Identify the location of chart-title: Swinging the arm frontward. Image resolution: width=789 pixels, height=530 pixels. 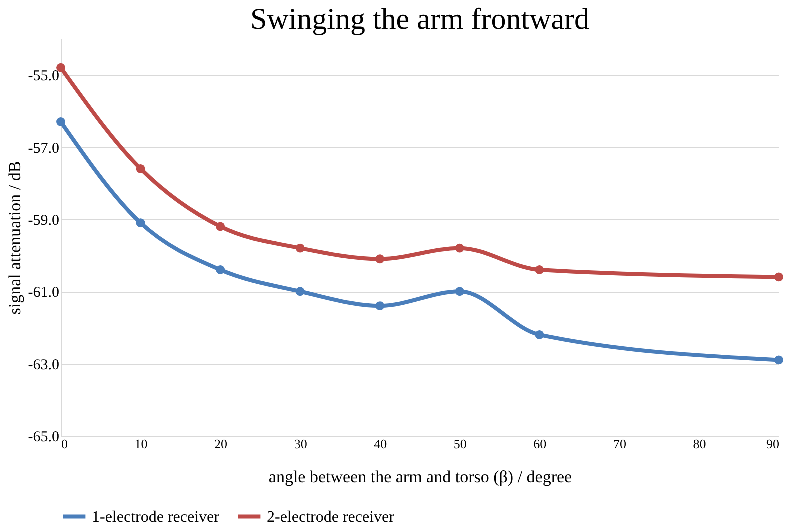
(420, 19).